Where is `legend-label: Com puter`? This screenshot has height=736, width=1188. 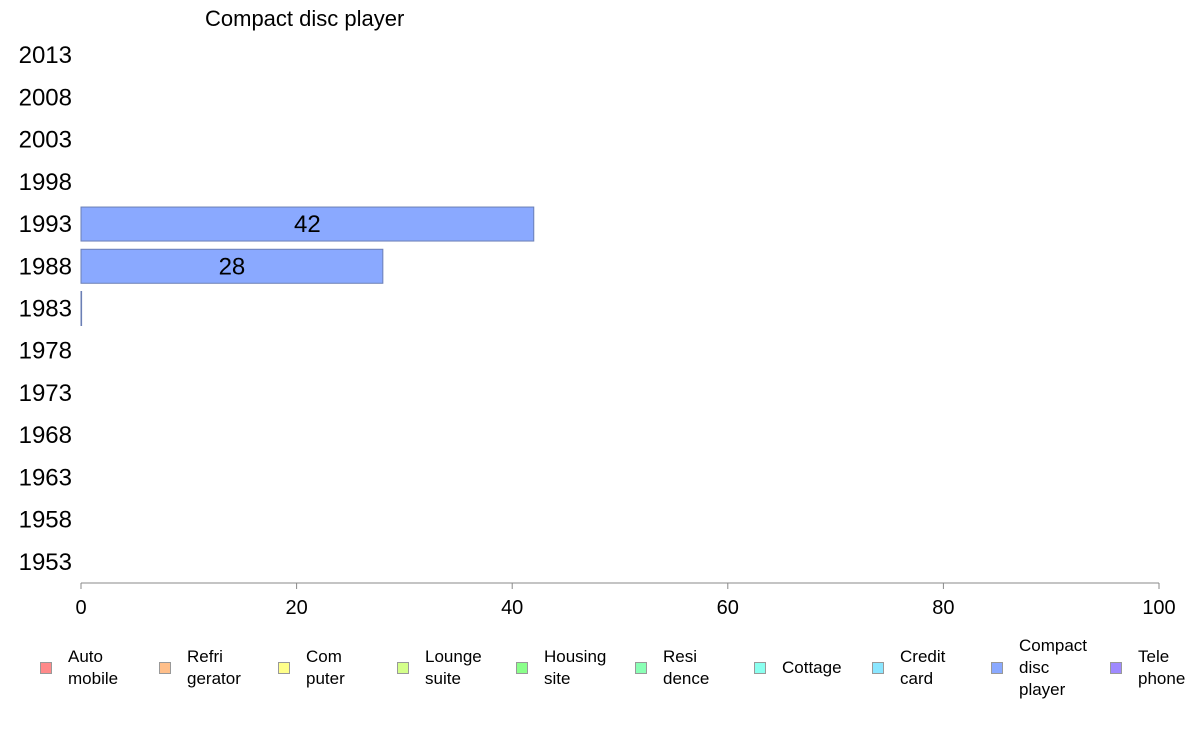 legend-label: Com puter is located at coordinates (325, 667).